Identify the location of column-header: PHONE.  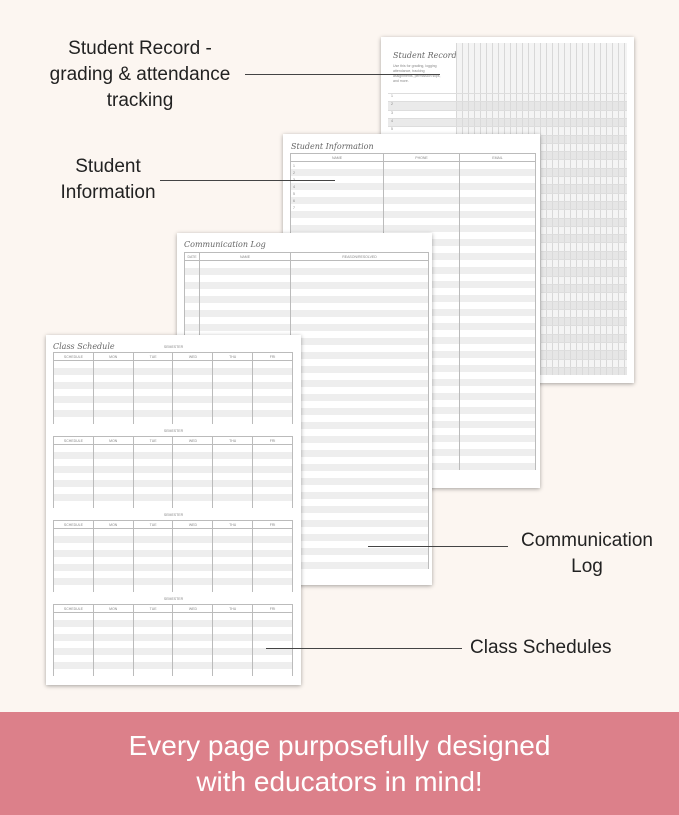
(421, 157).